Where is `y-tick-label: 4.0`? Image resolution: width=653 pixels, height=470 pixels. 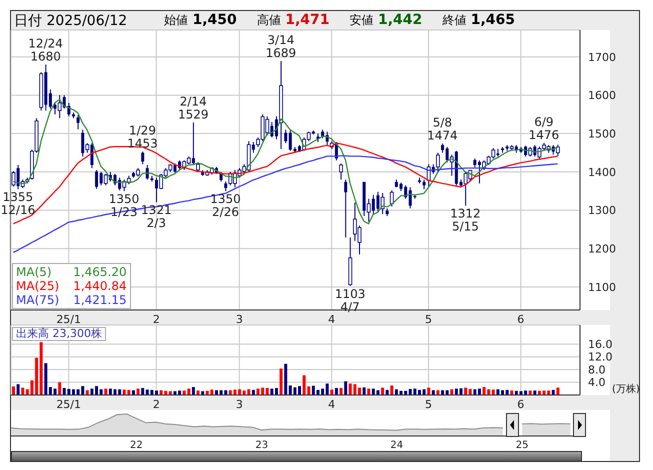
y-tick-label: 4.0 is located at coordinates (597, 383).